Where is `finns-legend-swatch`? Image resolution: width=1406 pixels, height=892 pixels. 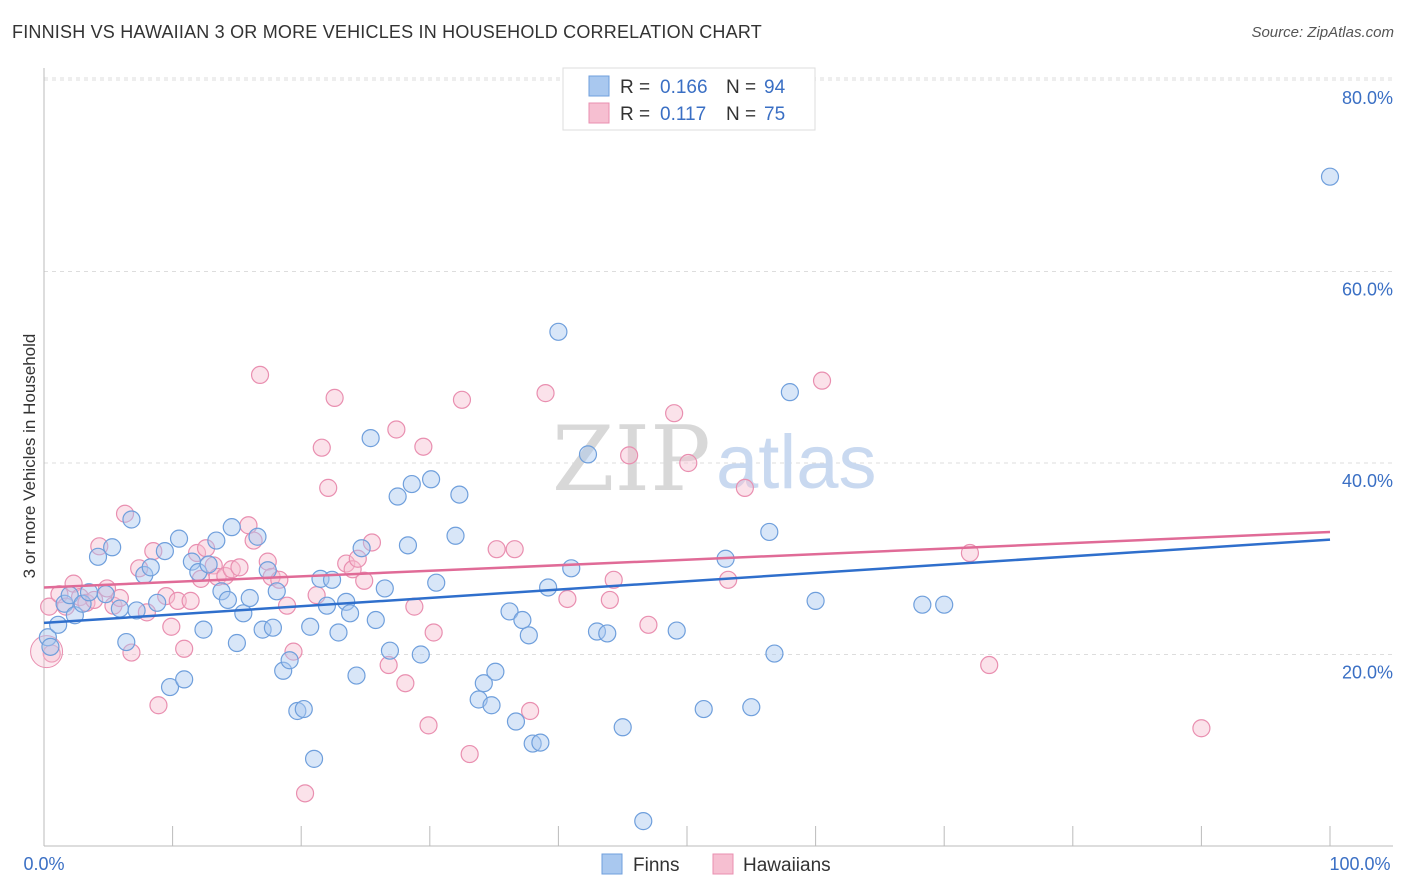
finns-legend-swatch is located at coordinates (599, 86).